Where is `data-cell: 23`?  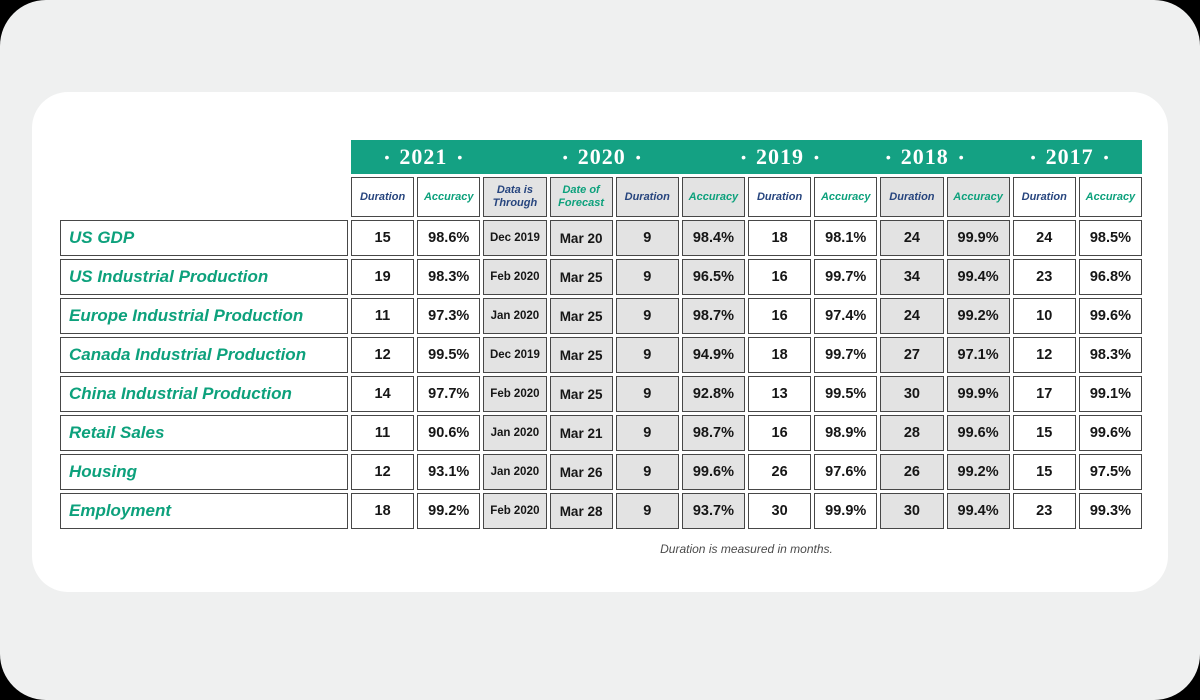
data-cell: 23 is located at coordinates (1044, 511).